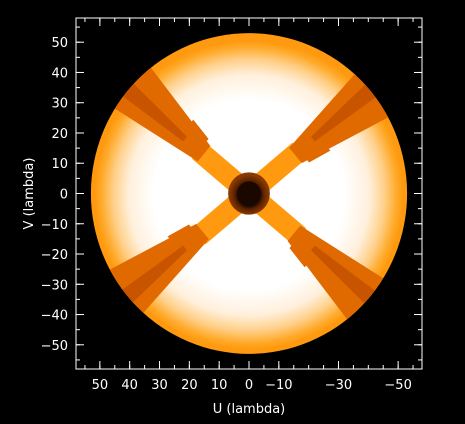 This screenshot has height=424, width=465. What do you see at coordinates (59, 73) in the screenshot?
I see `y-tick-label: 40` at bounding box center [59, 73].